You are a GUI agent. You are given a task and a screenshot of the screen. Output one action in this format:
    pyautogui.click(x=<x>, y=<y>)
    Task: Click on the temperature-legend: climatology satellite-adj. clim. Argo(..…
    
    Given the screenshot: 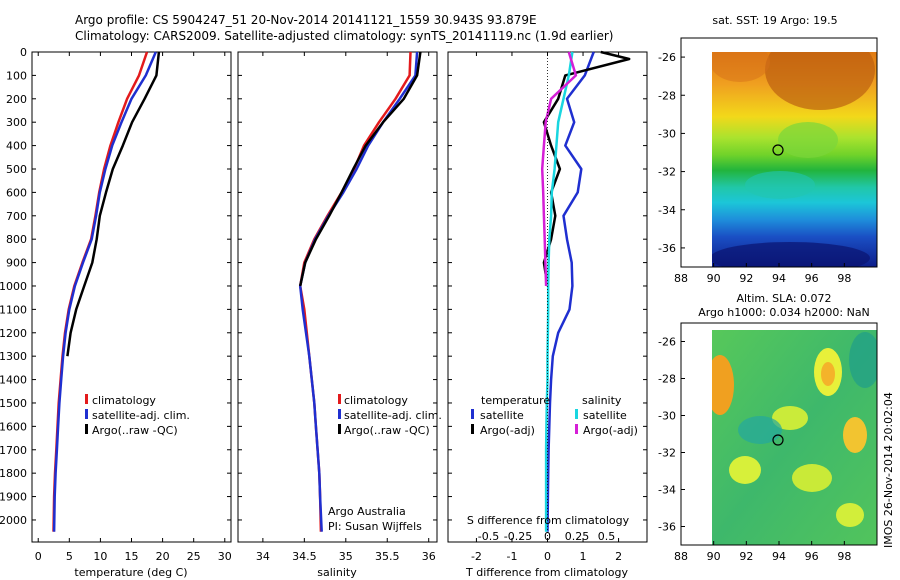 What is the action you would take?
    pyautogui.click(x=137, y=415)
    